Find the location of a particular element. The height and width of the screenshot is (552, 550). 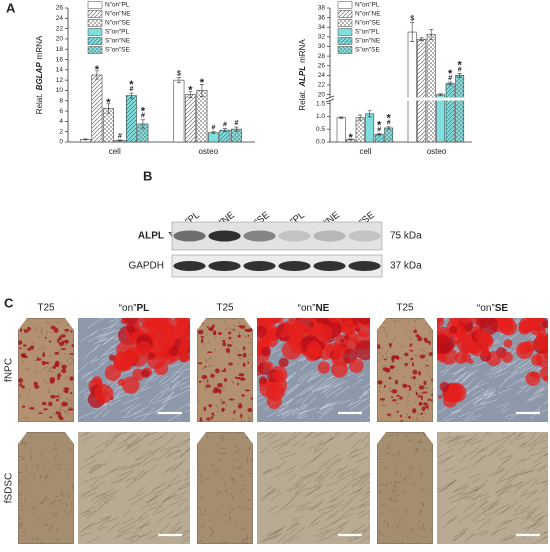

bar is located at coordinates (213, 137).